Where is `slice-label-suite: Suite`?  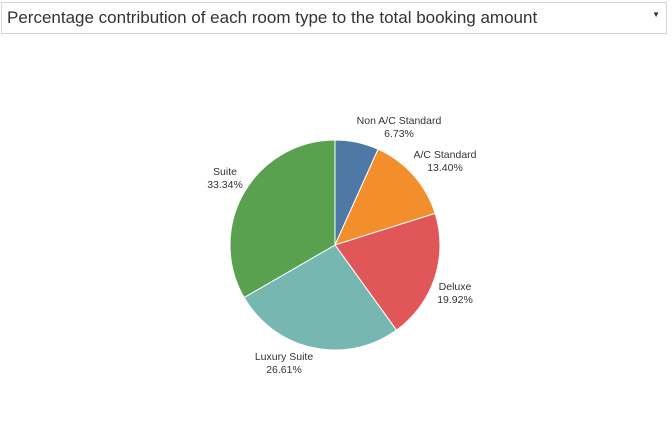
slice-label-suite: Suite is located at coordinates (225, 172).